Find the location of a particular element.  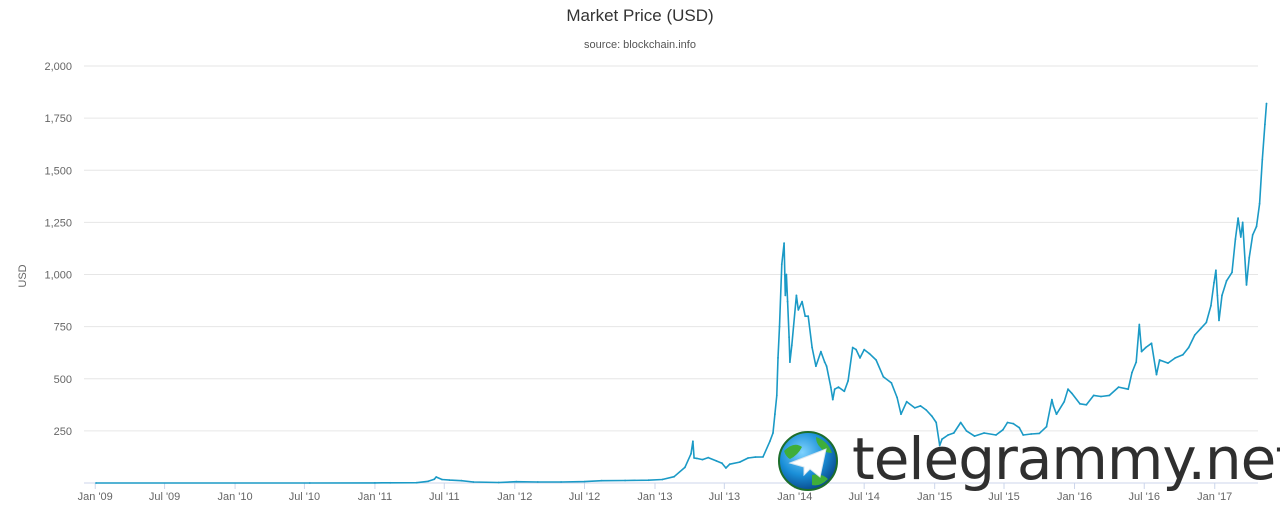

x-tick-label: Jan '11 is located at coordinates (375, 497).